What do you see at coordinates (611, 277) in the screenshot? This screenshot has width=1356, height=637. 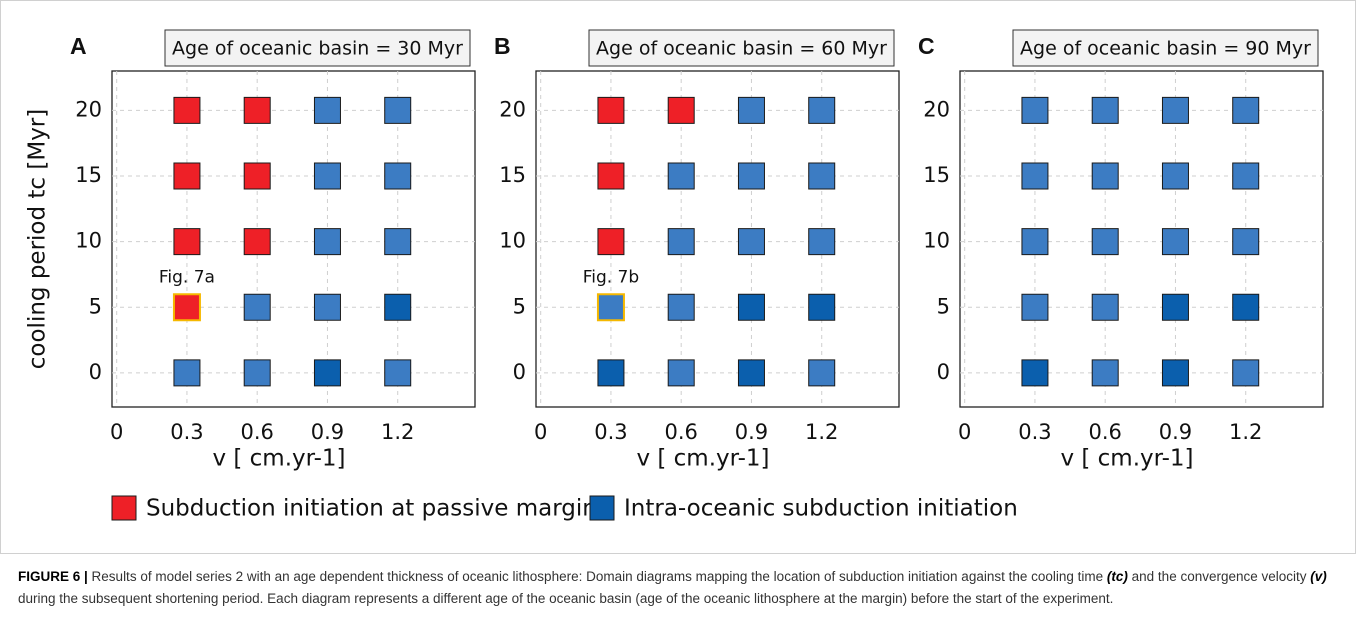 I see `annotation: Fig. 7b` at bounding box center [611, 277].